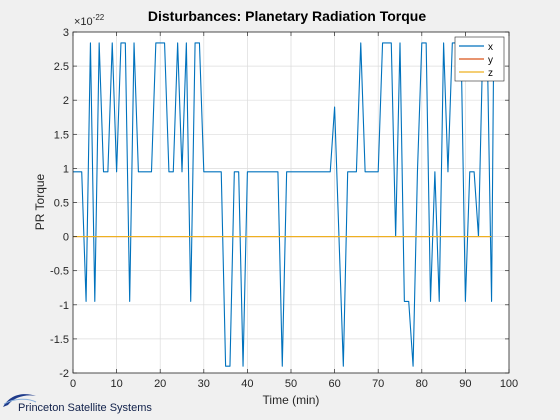 The height and width of the screenshot is (420, 560). I want to click on logo-orbit-icon, so click(20, 401).